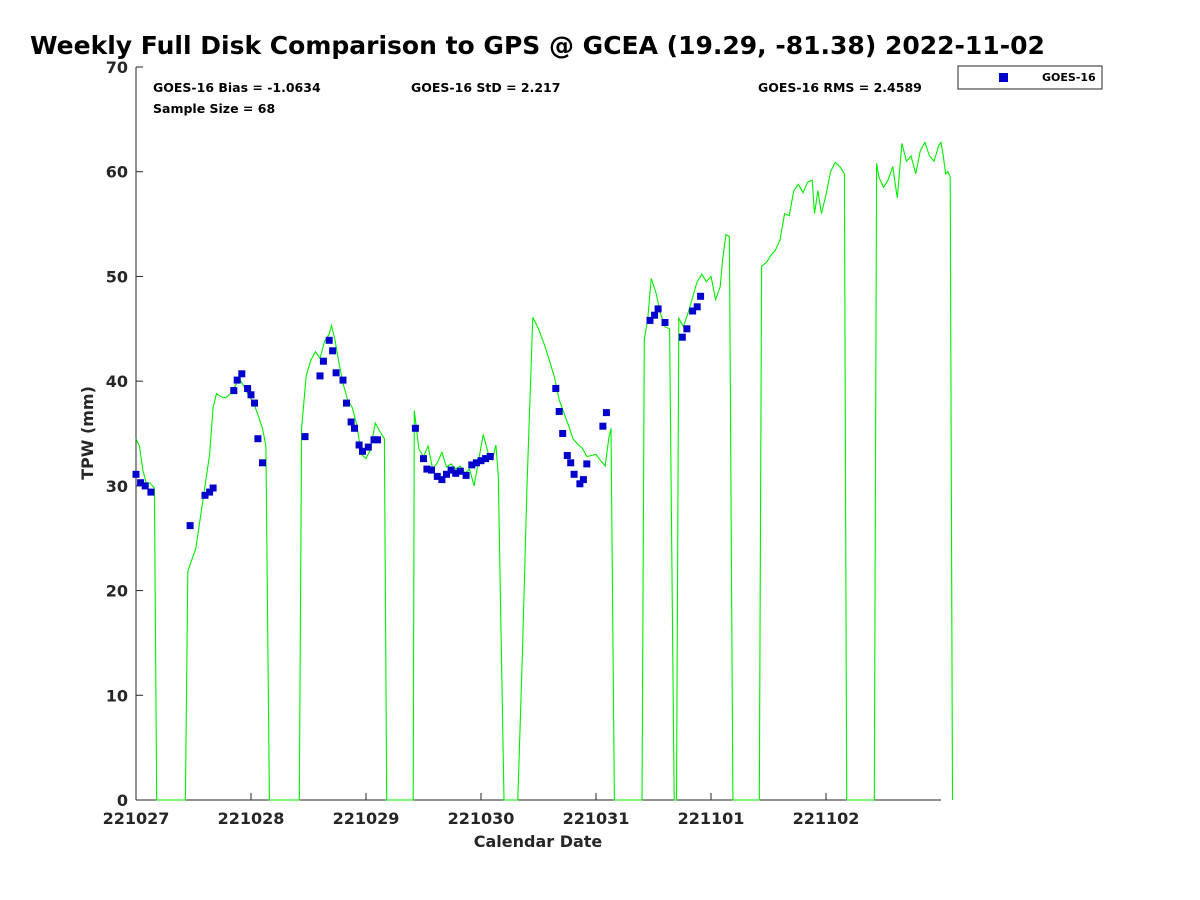 The height and width of the screenshot is (900, 1200). Describe the element at coordinates (1003, 77) in the screenshot. I see `legend-marker` at that location.